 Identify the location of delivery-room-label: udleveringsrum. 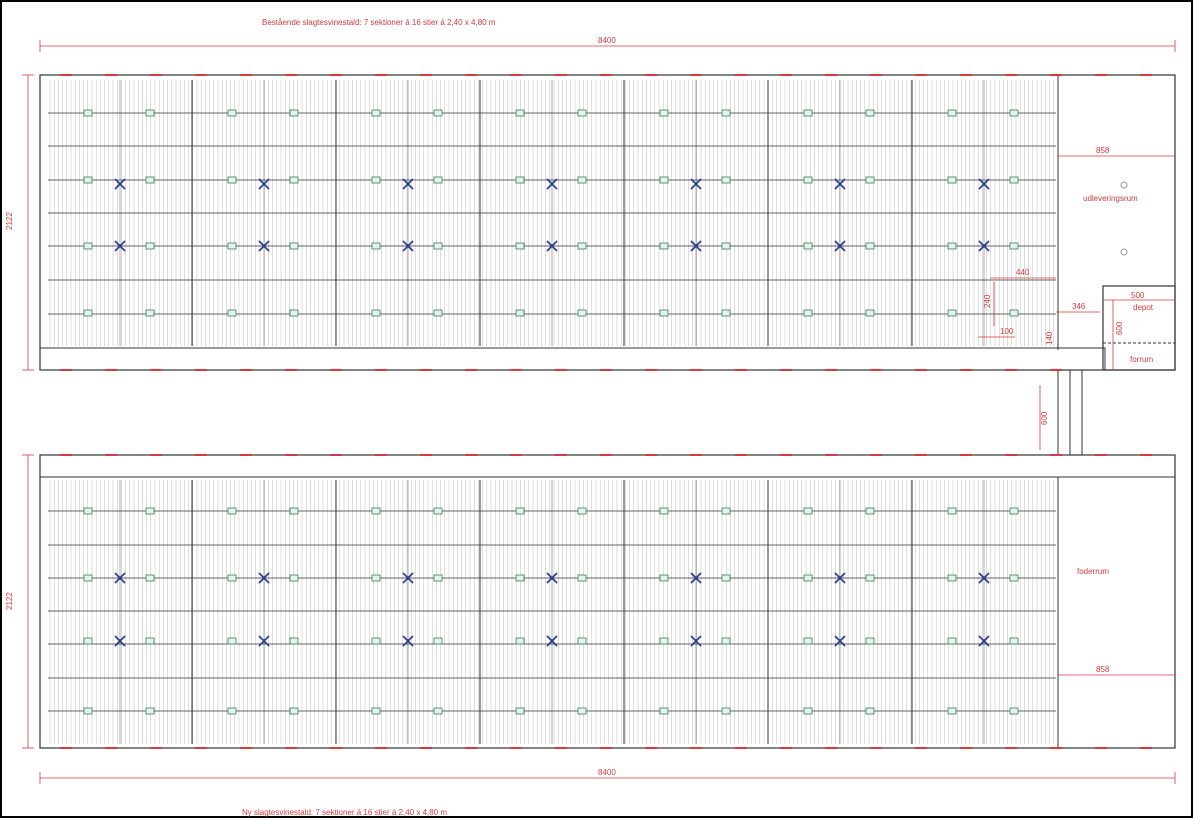
(1110, 198).